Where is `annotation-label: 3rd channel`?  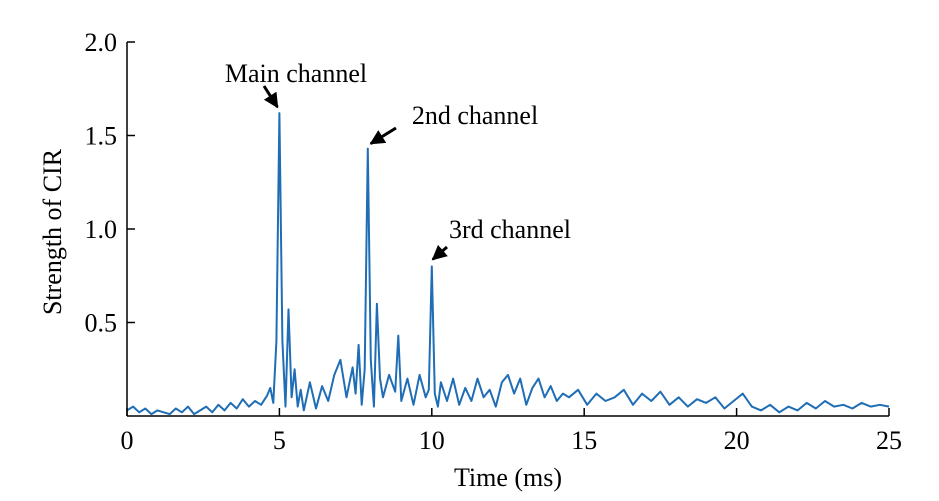
annotation-label: 3rd channel is located at coordinates (510, 229).